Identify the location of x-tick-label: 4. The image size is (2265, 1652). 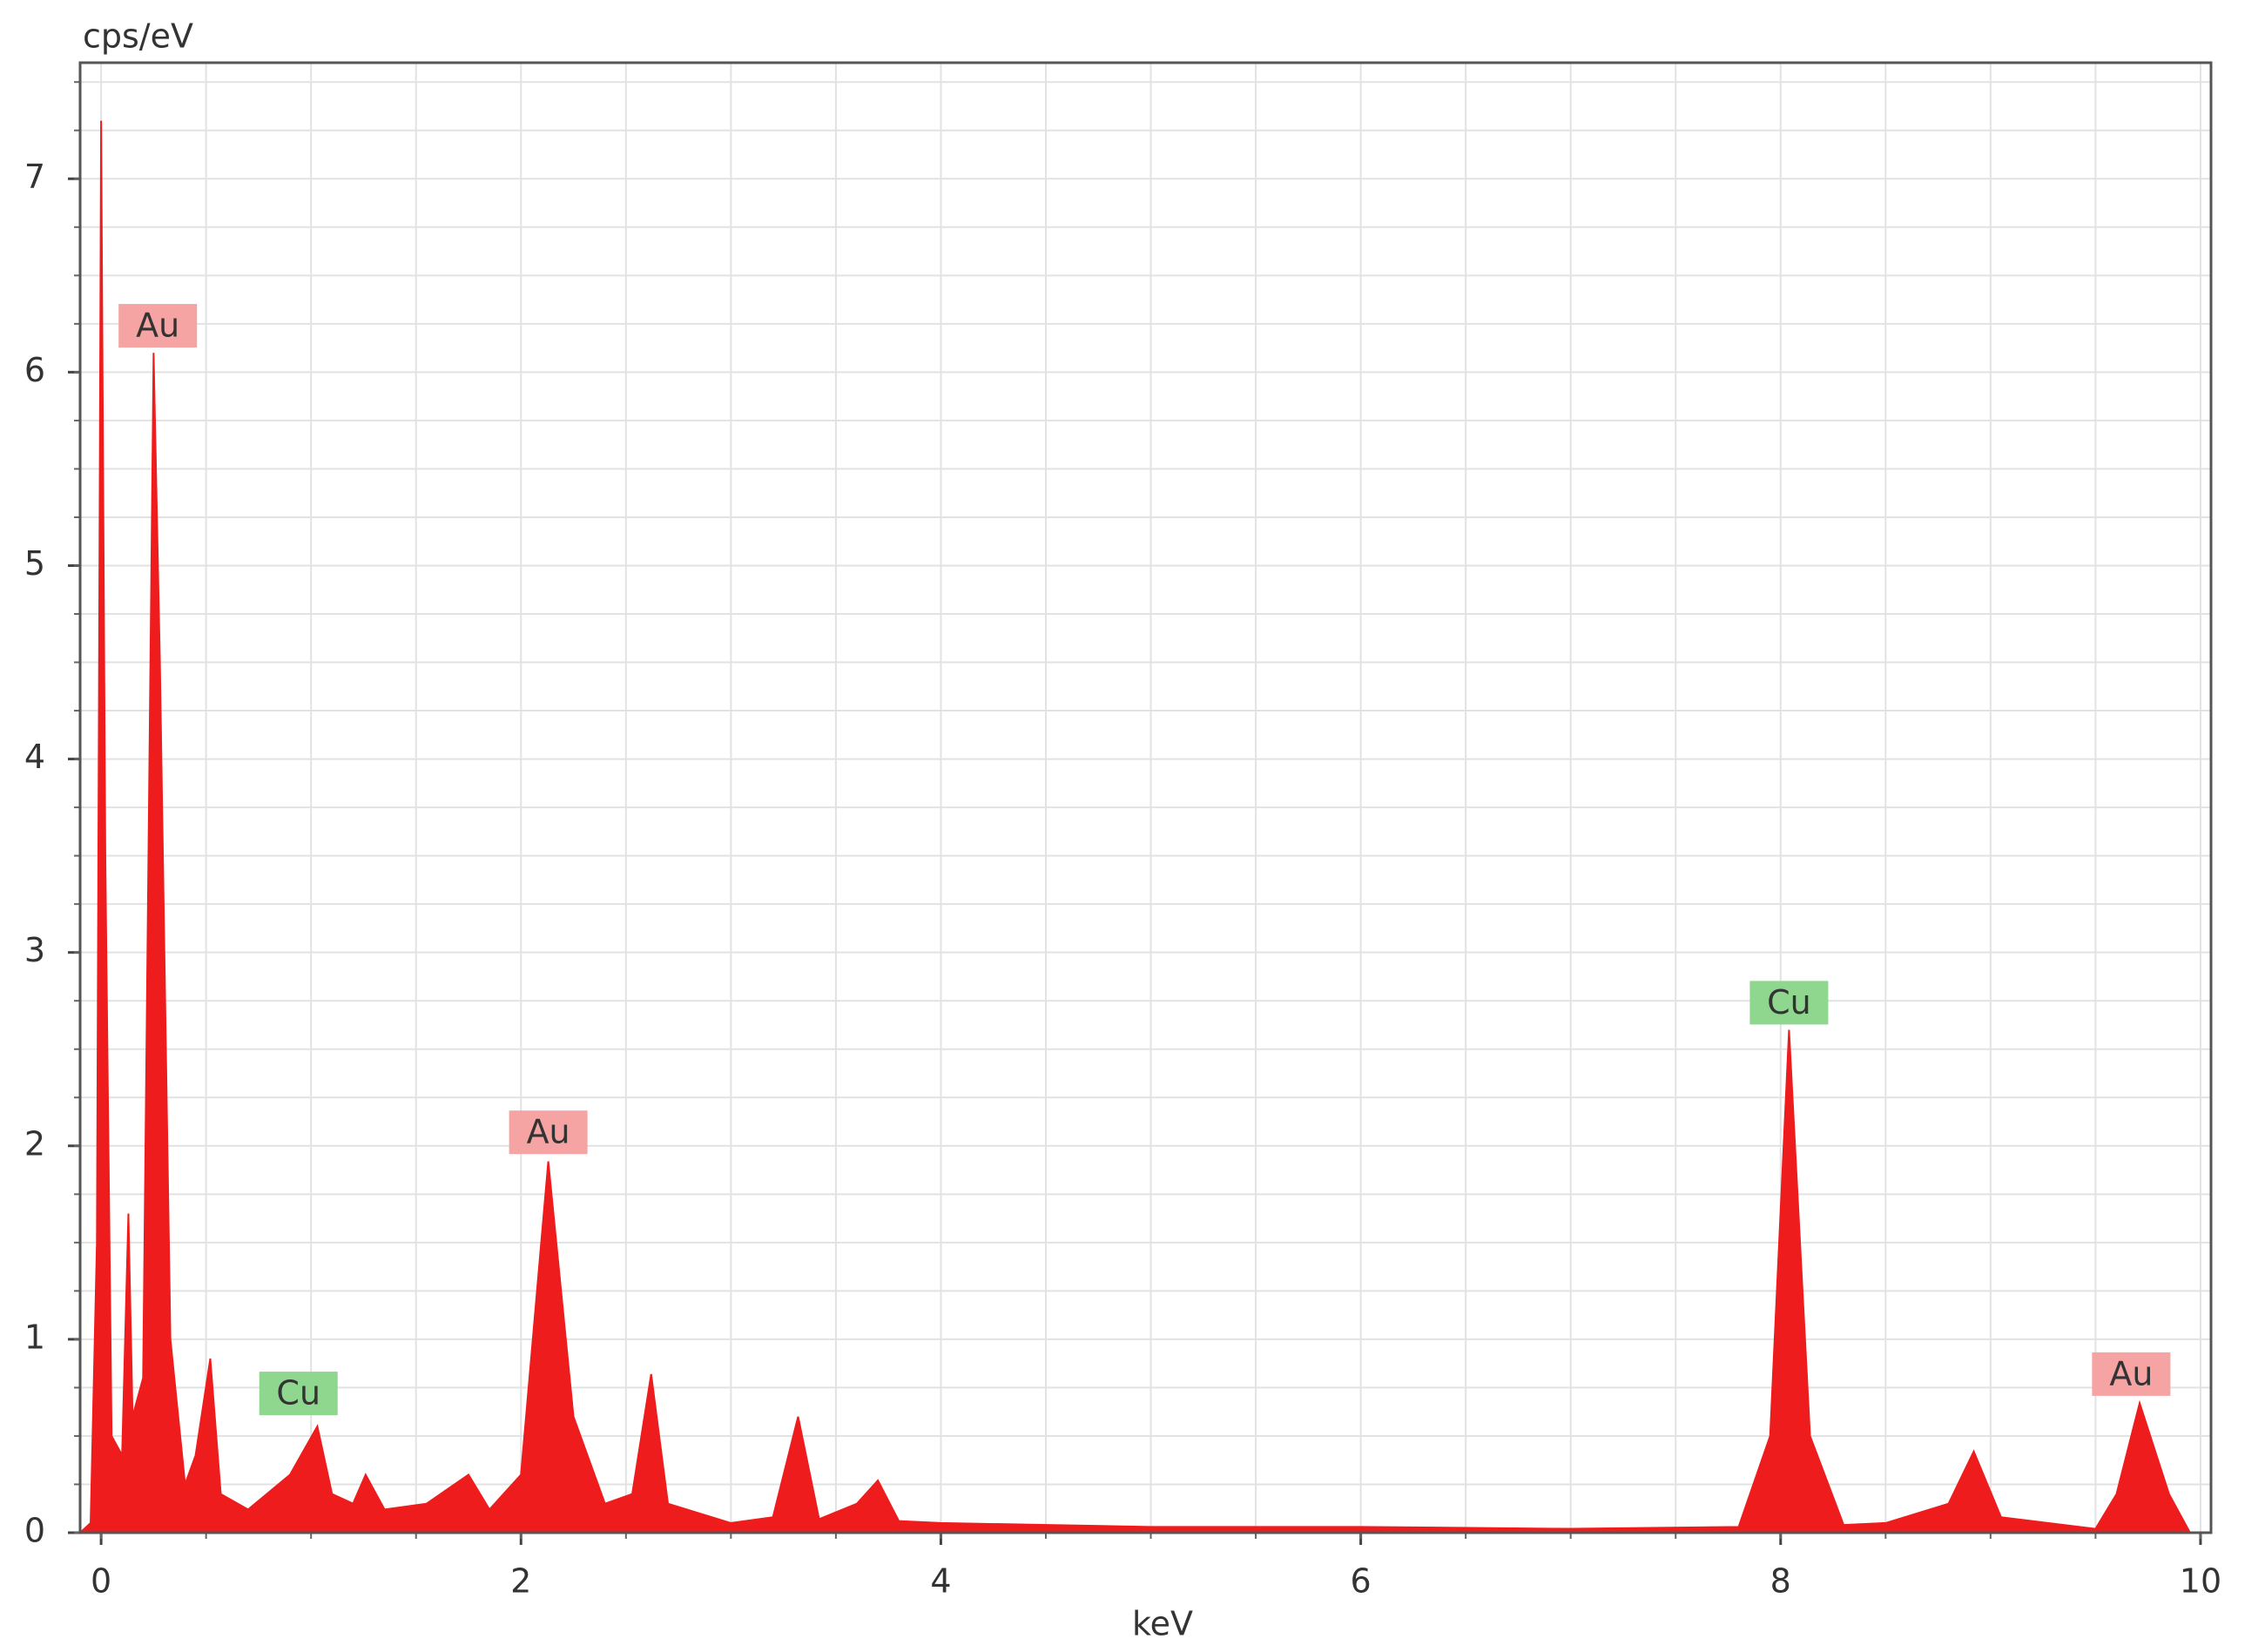
(940, 1581).